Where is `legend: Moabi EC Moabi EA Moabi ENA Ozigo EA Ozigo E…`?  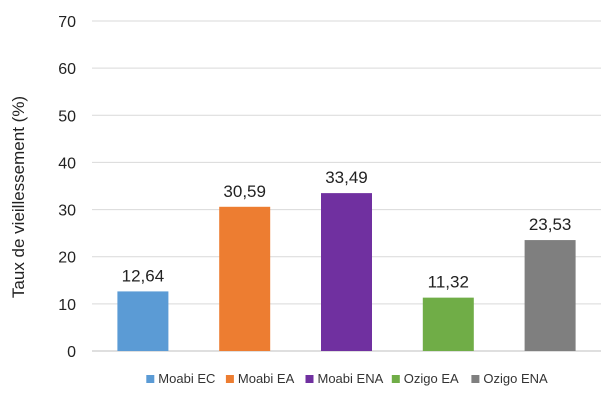
legend: Moabi EC Moabi EA Moabi ENA Ozigo EA Ozigo E… is located at coordinates (347, 378).